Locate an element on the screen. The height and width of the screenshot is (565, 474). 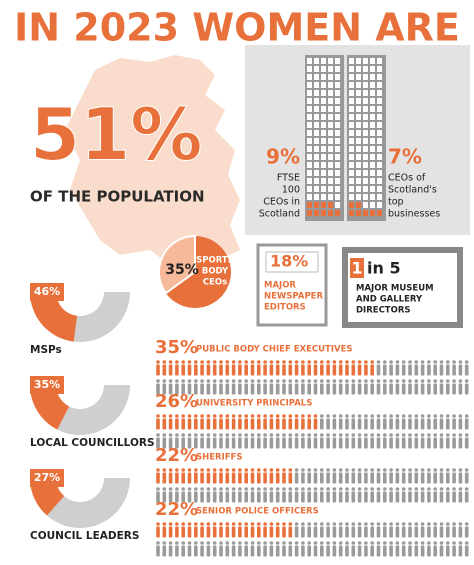
gauge-value: 35% is located at coordinates (47, 384).